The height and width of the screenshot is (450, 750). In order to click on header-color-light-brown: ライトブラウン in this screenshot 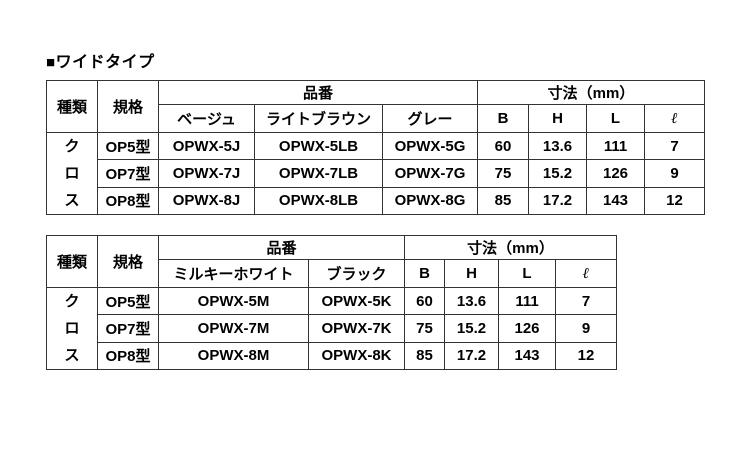, I will do `click(318, 118)`.